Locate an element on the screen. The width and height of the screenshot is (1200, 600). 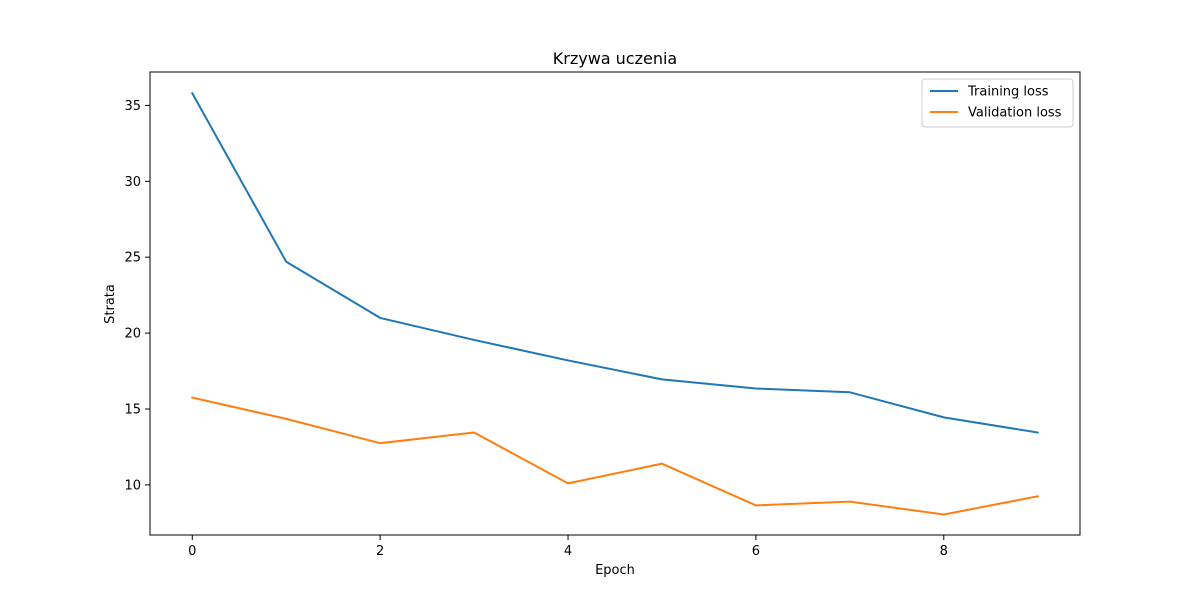
y-tick-label: 20 is located at coordinates (132, 334).